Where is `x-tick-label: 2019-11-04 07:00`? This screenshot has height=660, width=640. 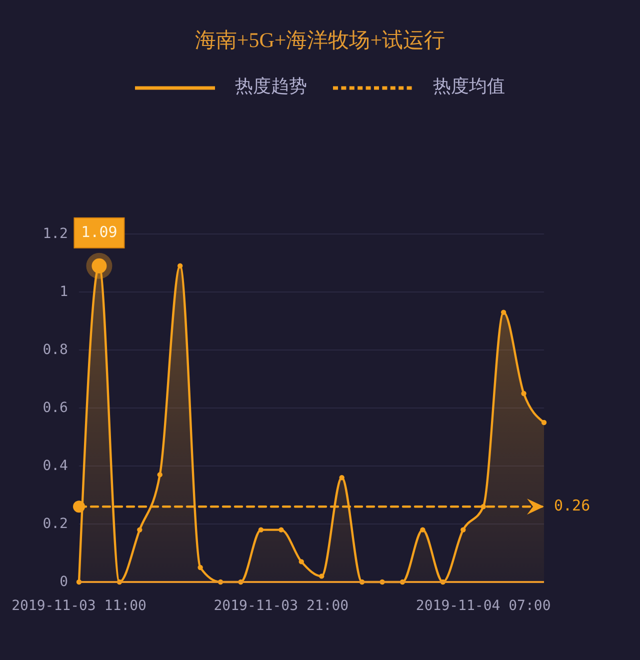 x-tick-label: 2019-11-04 07:00 is located at coordinates (483, 606).